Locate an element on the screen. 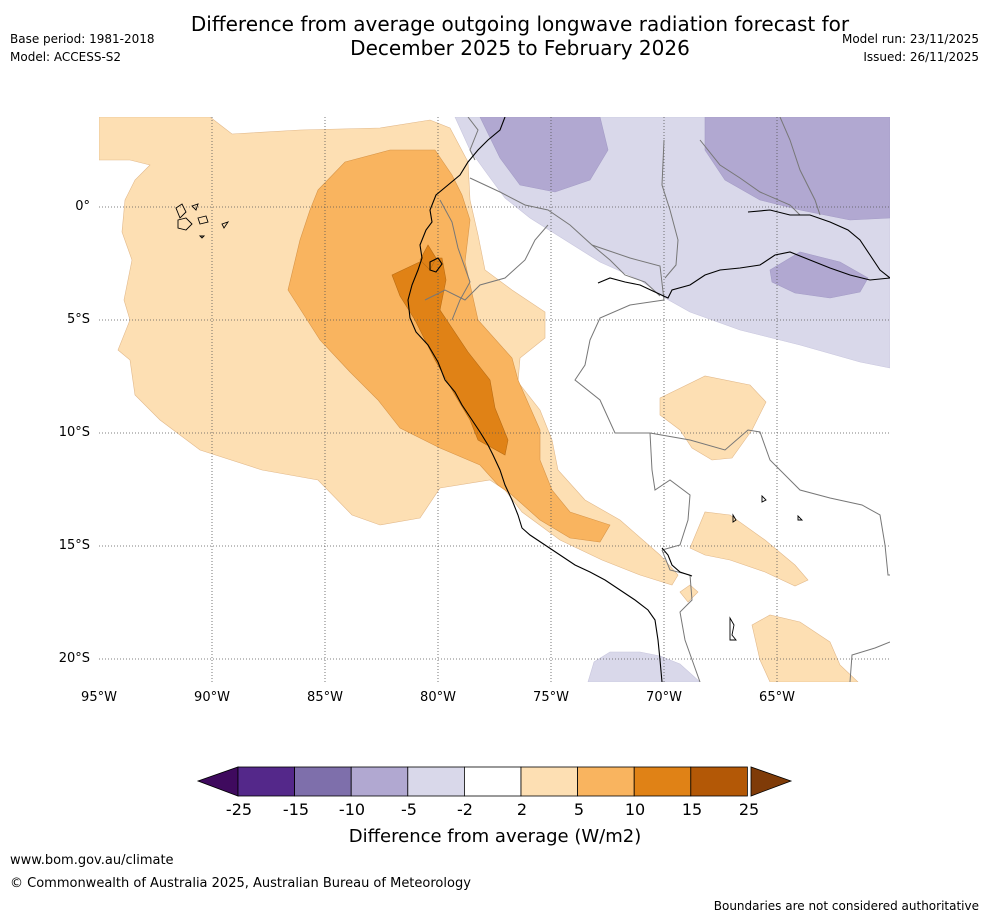 The image size is (988, 919). colorbar is located at coordinates (494, 781).